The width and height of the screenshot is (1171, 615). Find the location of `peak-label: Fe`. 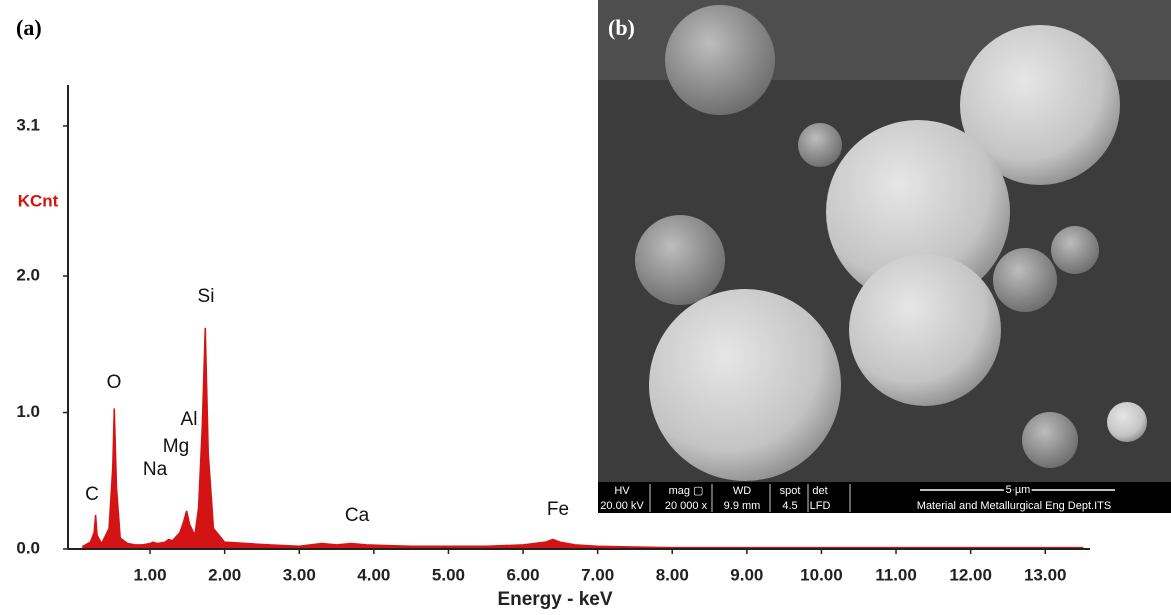

peak-label: Fe is located at coordinates (558, 509).